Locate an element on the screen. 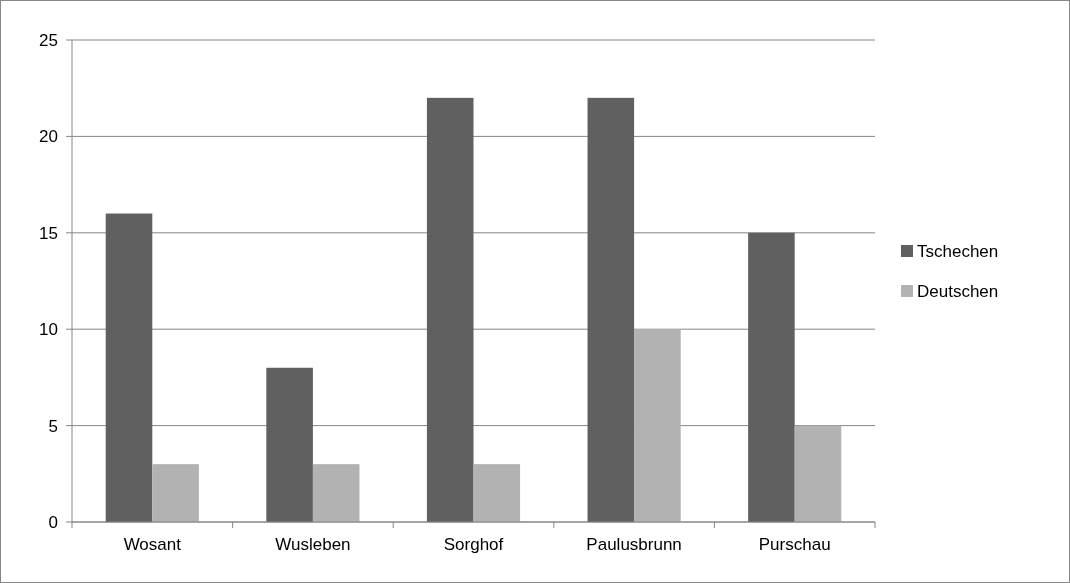 This screenshot has height=583, width=1070. y-tick-label: 5 is located at coordinates (53, 426).